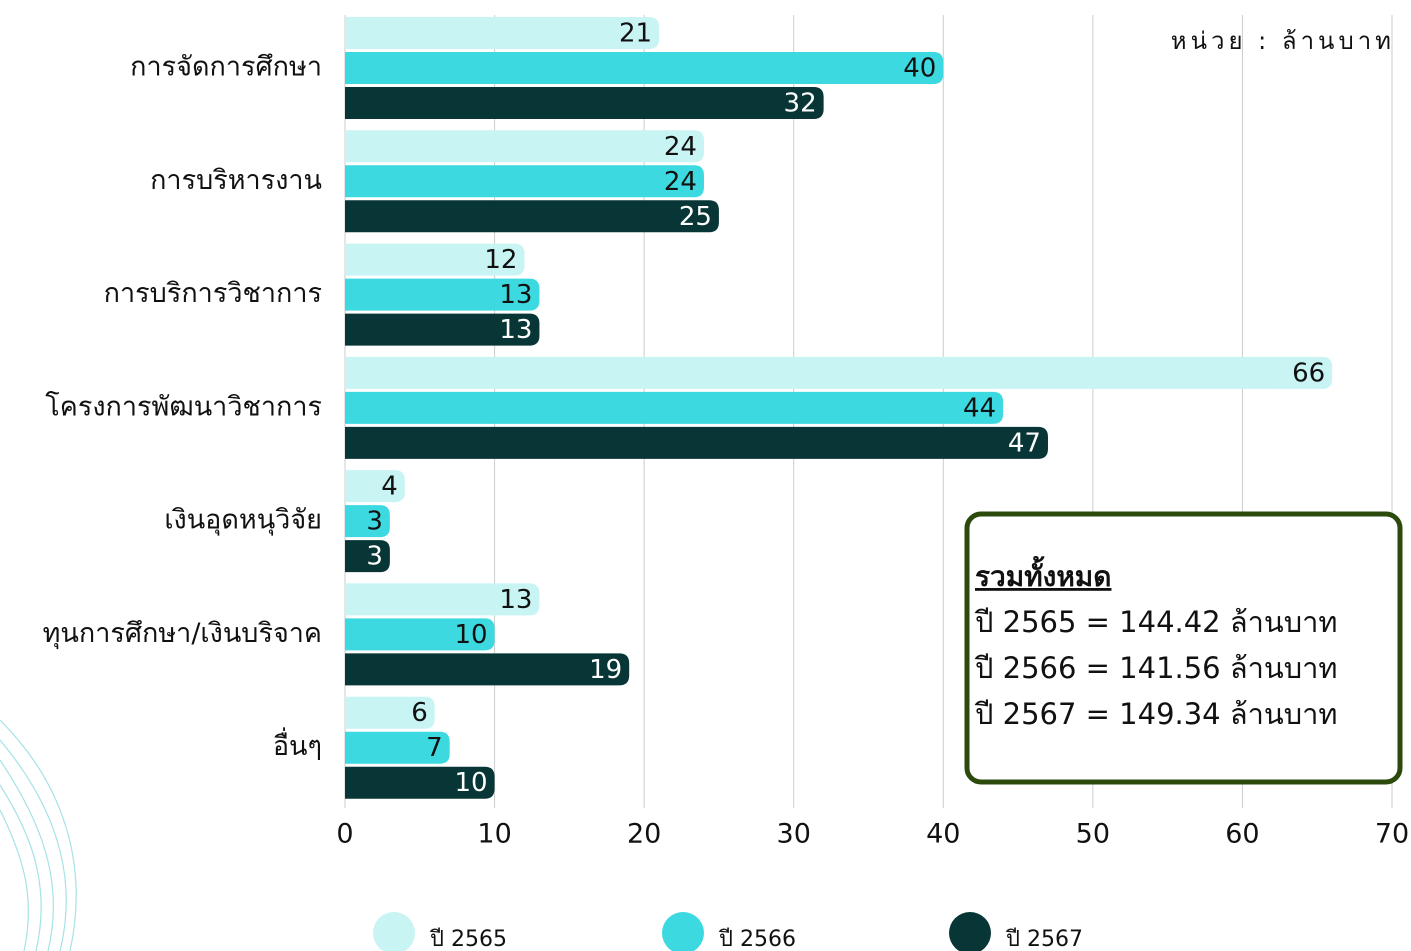 This screenshot has height=951, width=1411. Describe the element at coordinates (1156, 714) in the screenshot. I see `annotation-line: ปี 2567 = 149.34 ล้านบาท` at that location.